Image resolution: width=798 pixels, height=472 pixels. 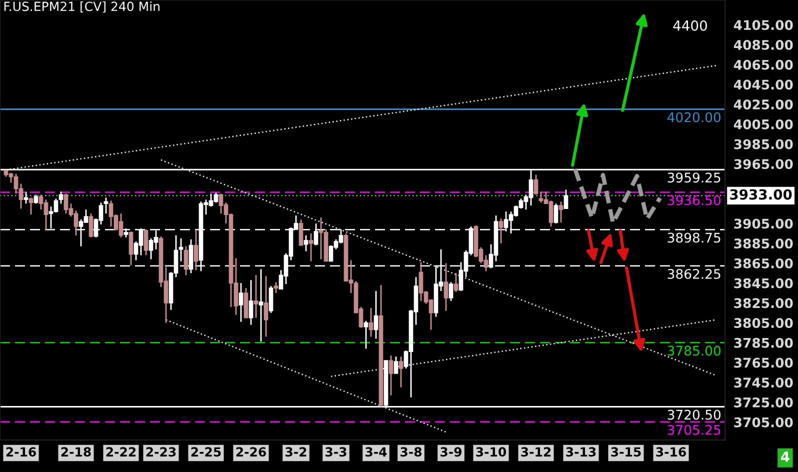 What do you see at coordinates (694, 200) in the screenshot?
I see `ref-line-label: 3936.50` at bounding box center [694, 200].